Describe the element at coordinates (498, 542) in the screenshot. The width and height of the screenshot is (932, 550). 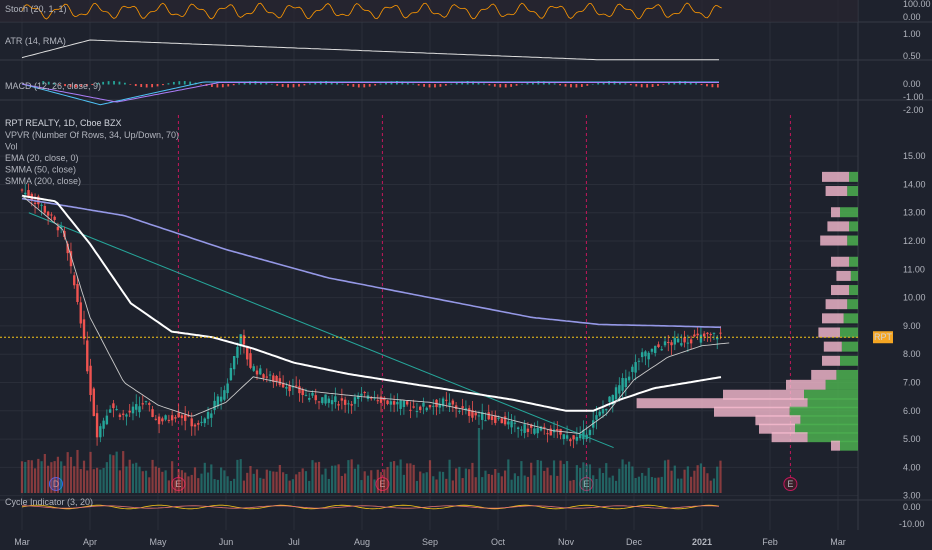
I see `x-tick: Oct` at that location.